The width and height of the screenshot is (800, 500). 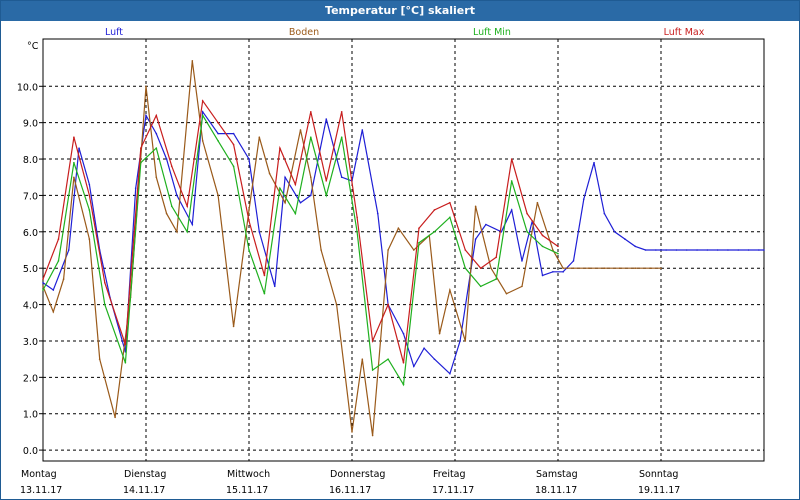 What do you see at coordinates (30, 451) in the screenshot?
I see `y-tick-label: 0.0` at bounding box center [30, 451].